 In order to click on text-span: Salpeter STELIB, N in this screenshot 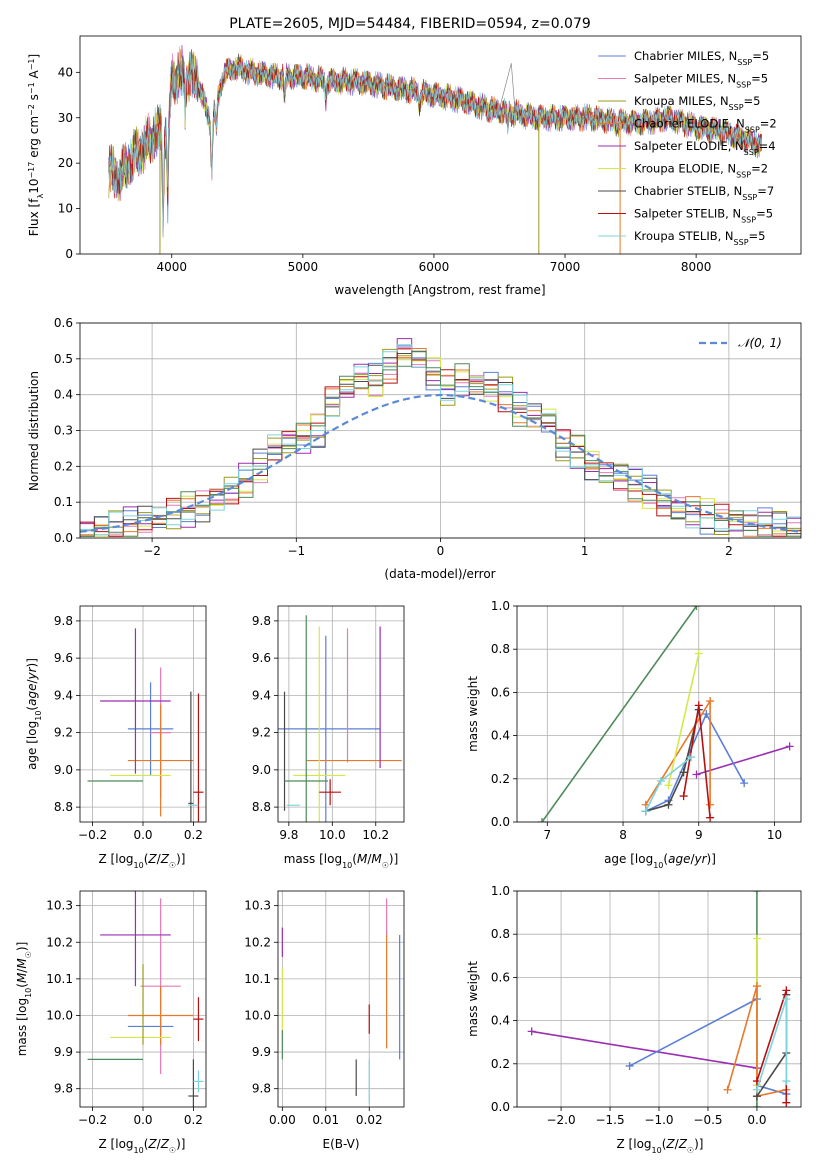, I will do `click(687, 214)`.